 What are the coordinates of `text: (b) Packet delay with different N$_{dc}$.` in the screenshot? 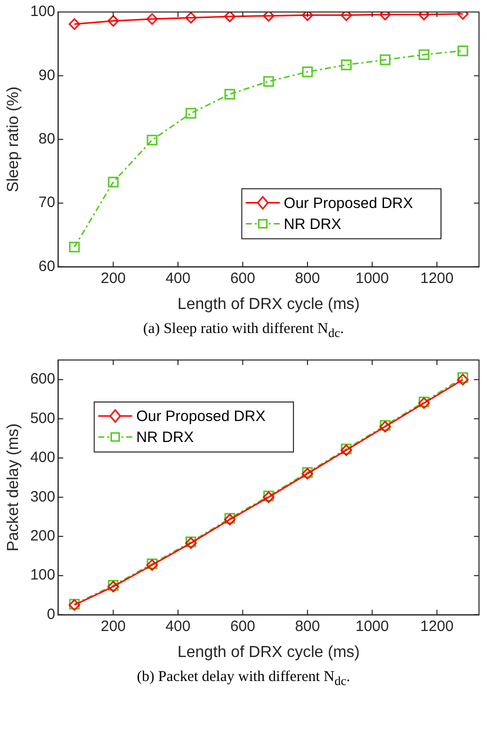 It's located at (244, 679).